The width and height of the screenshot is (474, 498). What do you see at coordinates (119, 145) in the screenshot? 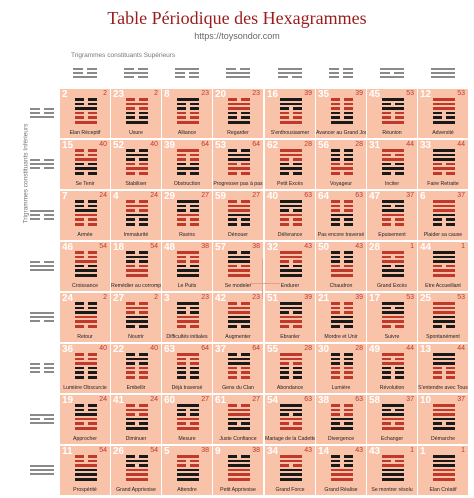
I see `hexagram-number: 52` at bounding box center [119, 145].